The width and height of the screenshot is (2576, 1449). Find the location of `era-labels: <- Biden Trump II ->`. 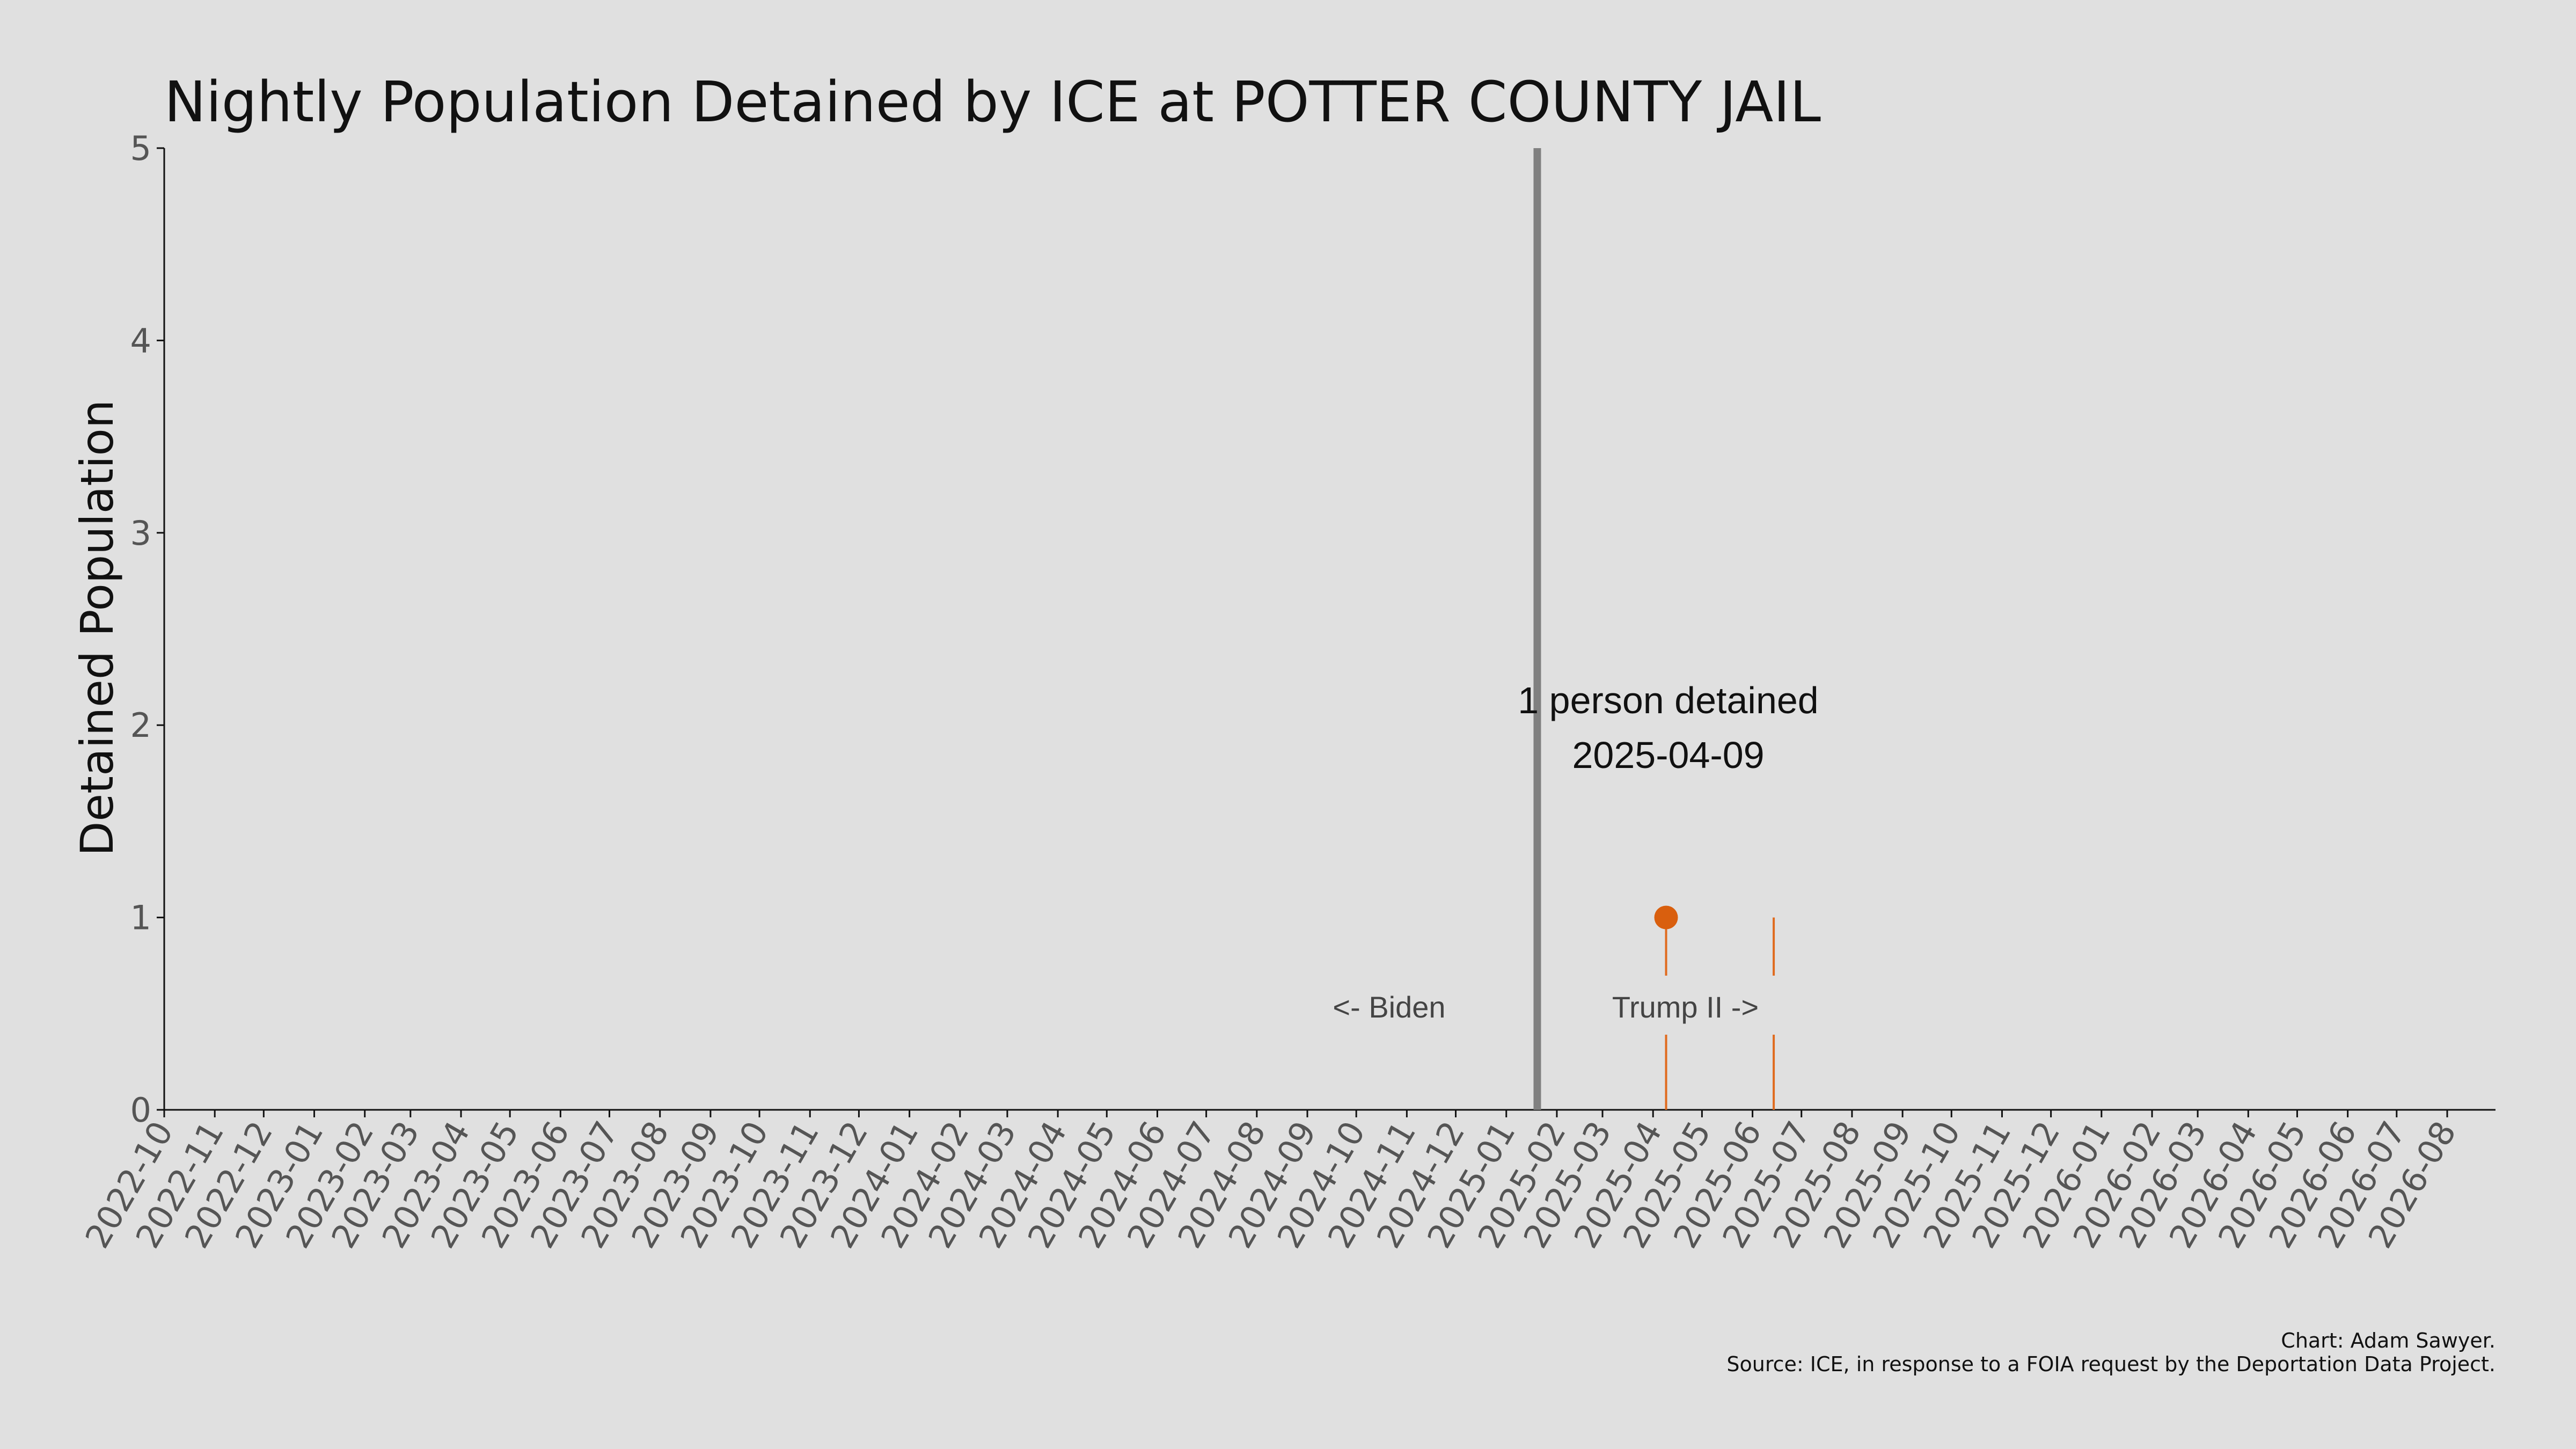

era-labels: <- Biden Trump II -> is located at coordinates (1567, 1005).